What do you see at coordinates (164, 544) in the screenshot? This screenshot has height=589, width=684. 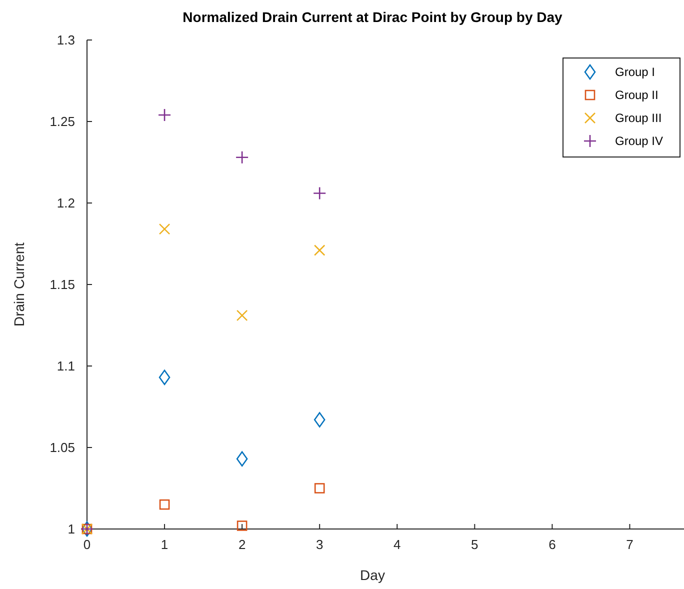 I see `x-tick-label: 1` at bounding box center [164, 544].